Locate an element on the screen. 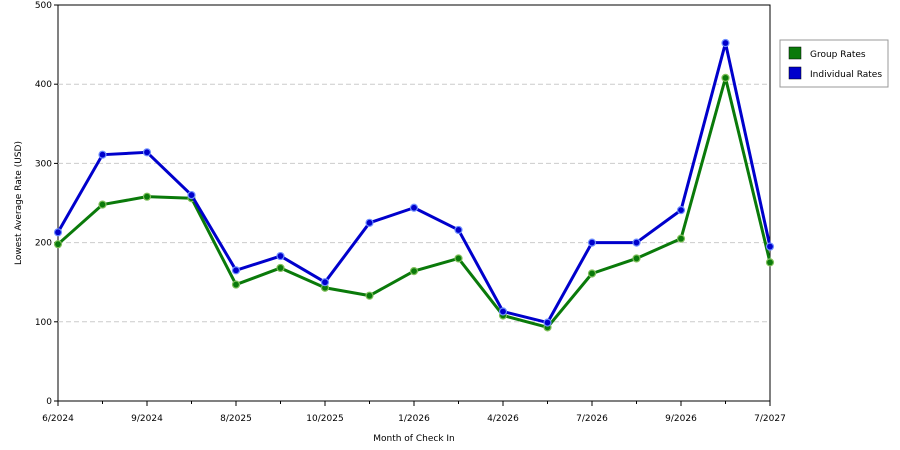  x-tick-label: 4/2026 is located at coordinates (503, 419).